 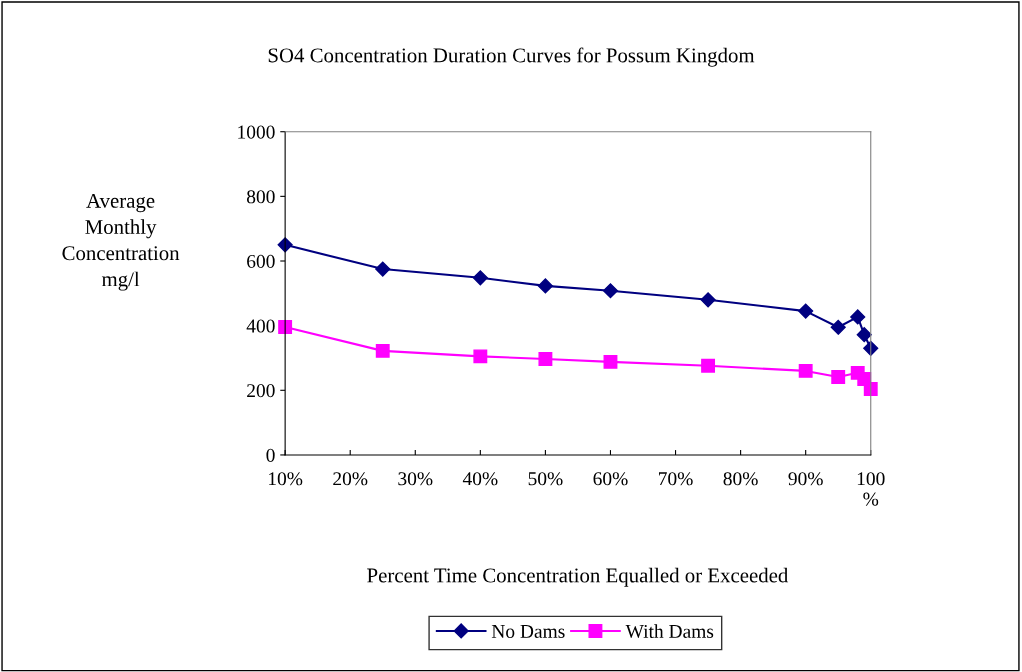 I want to click on x-tick-label: 20%, so click(x=350, y=479).